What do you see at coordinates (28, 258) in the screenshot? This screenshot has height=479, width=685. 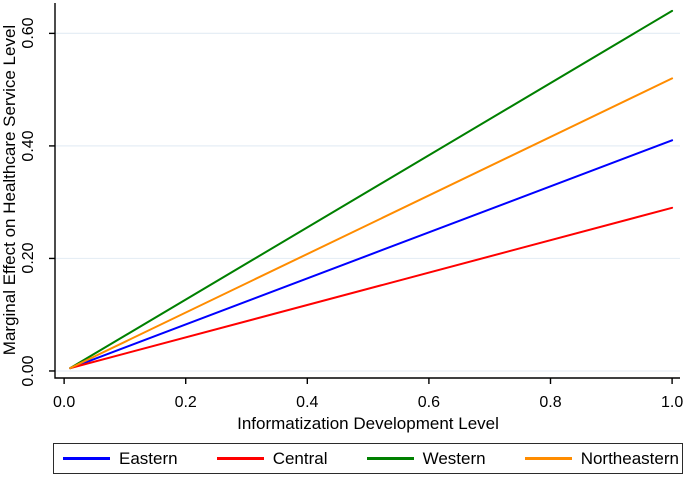 I see `y-tick-label: 0.20` at bounding box center [28, 258].